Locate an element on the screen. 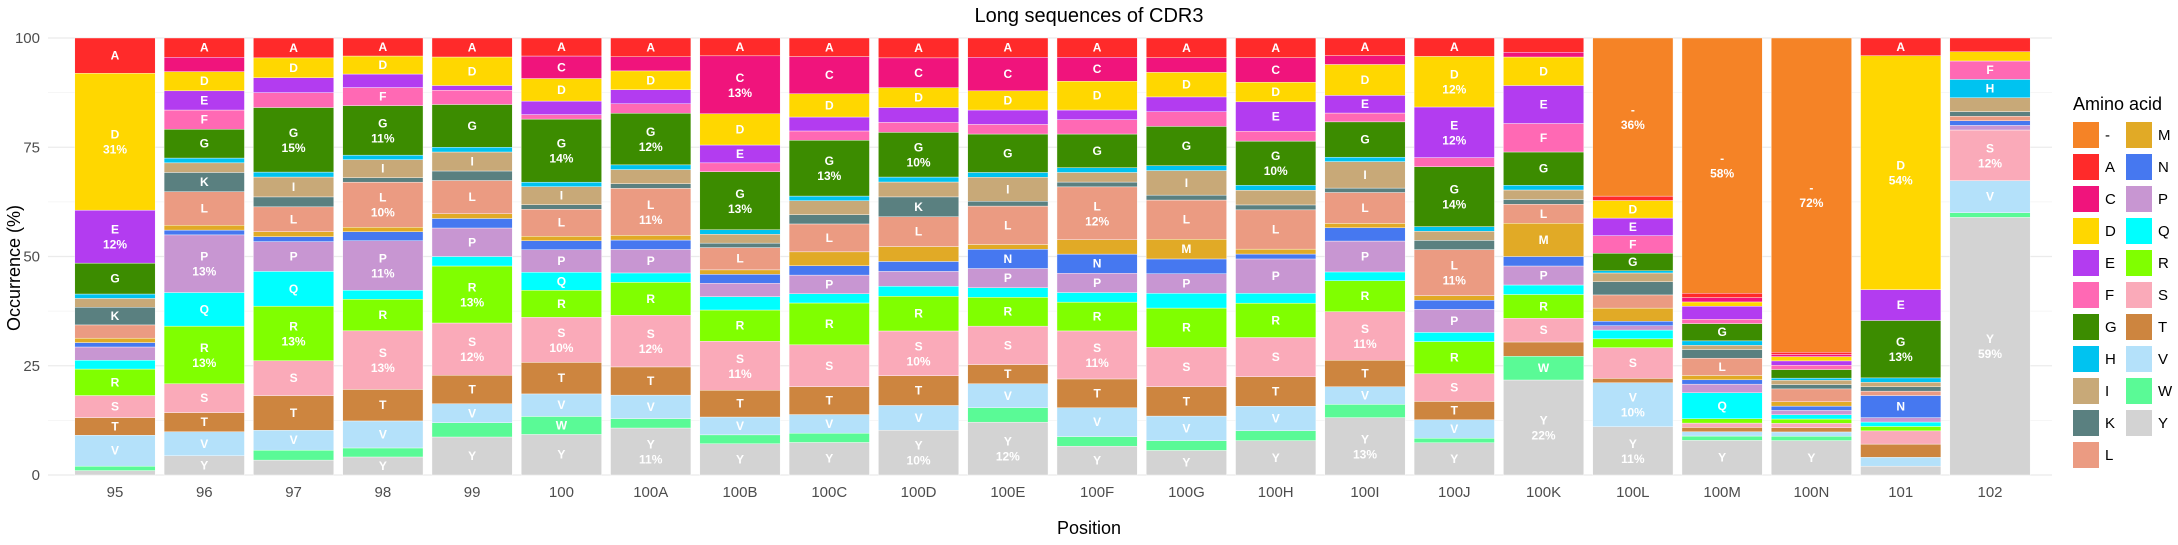  bar-segment-97-Q is located at coordinates (293, 289).